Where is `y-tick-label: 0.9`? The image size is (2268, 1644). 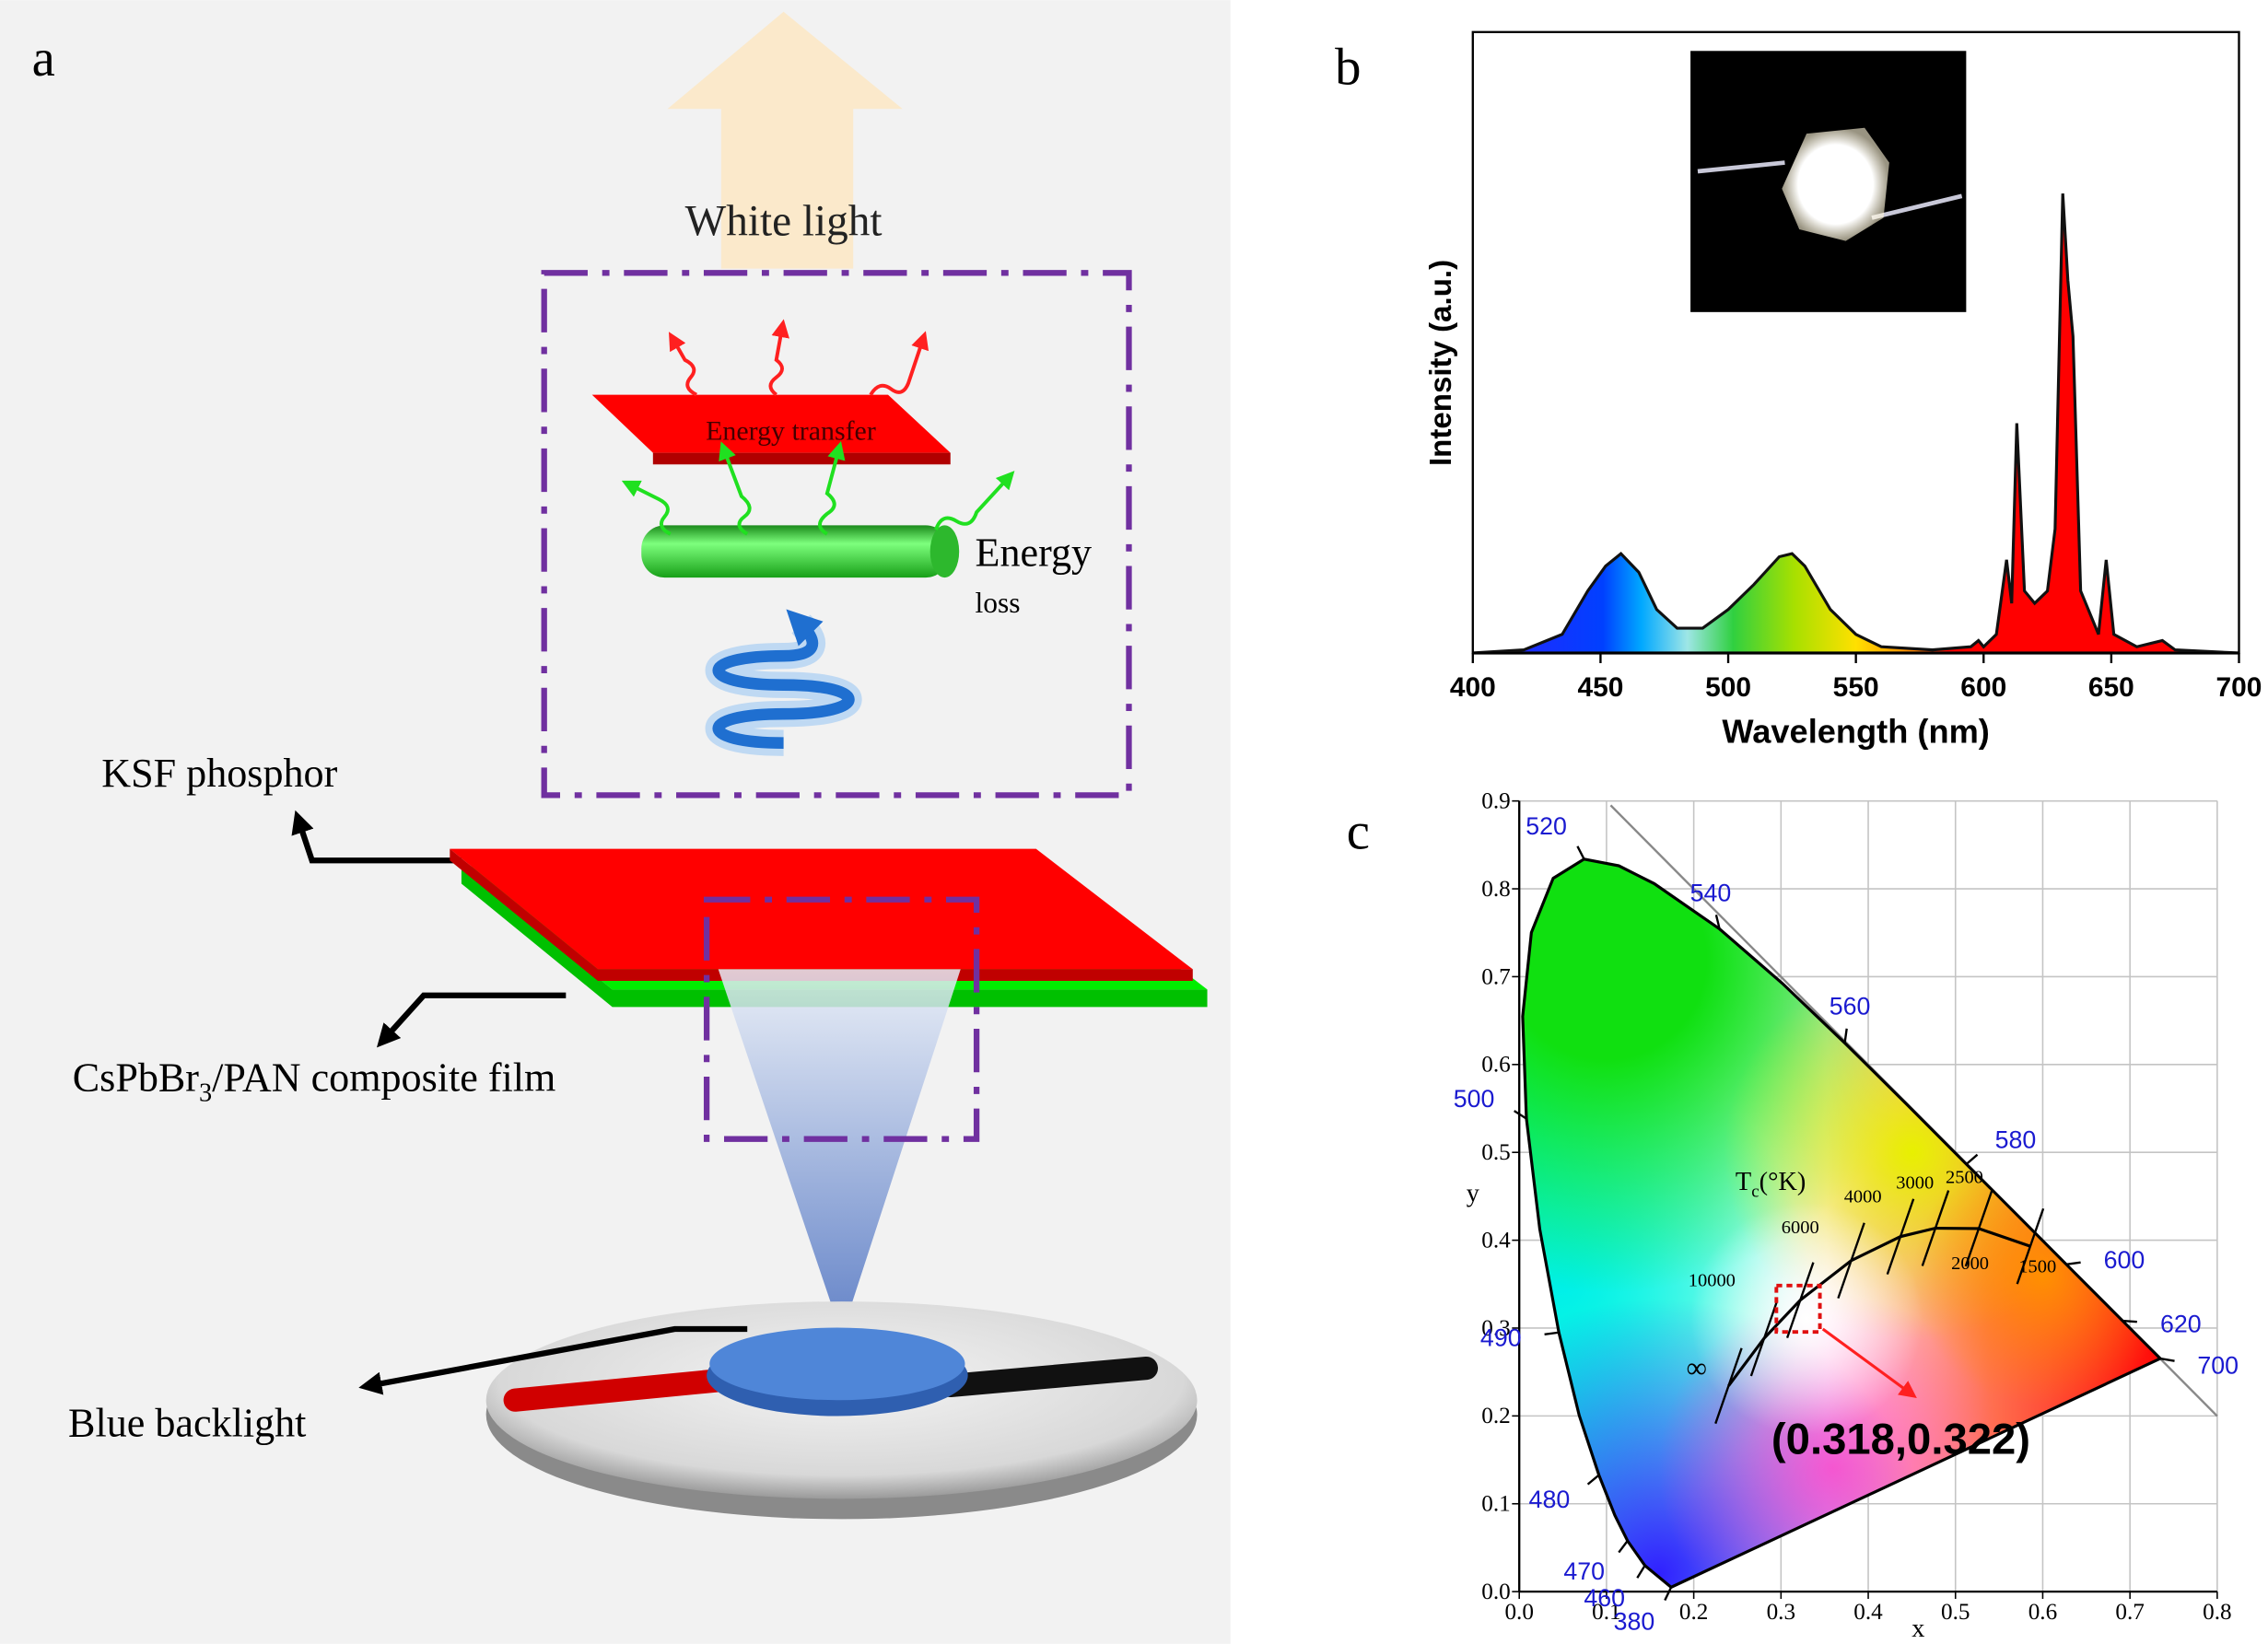 y-tick-label: 0.9 is located at coordinates (1495, 801).